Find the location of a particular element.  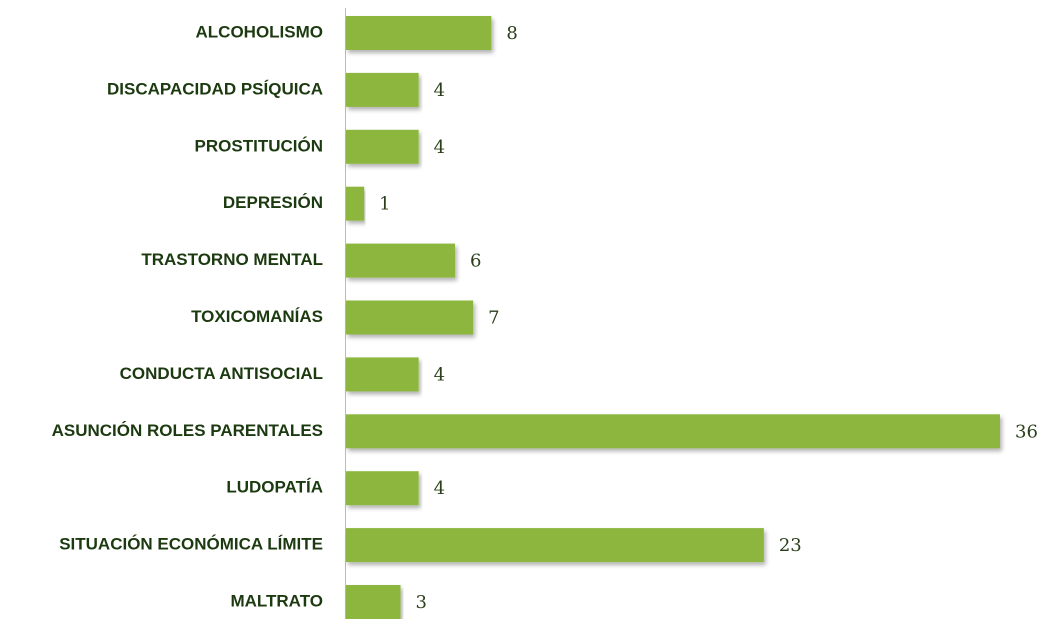

category-label: MALTRATO is located at coordinates (276, 600).